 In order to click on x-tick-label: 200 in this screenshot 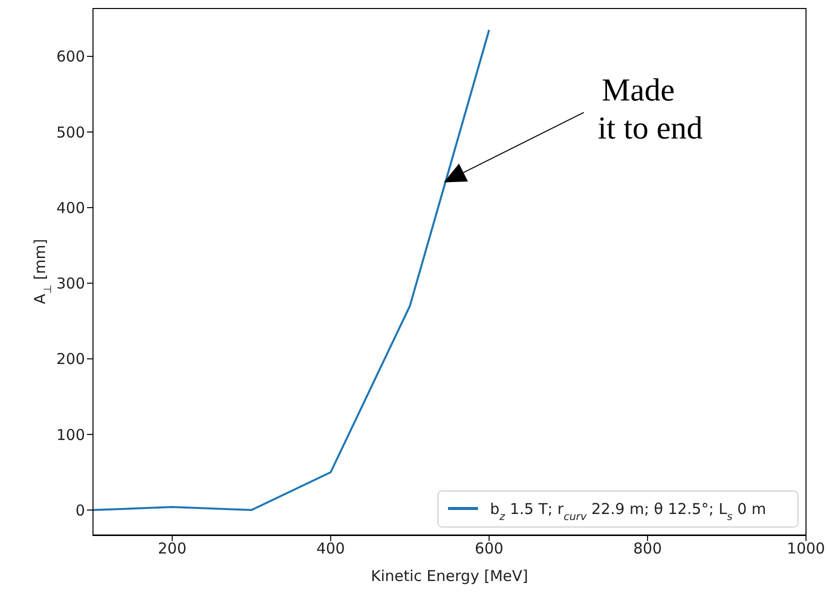, I will do `click(172, 549)`.